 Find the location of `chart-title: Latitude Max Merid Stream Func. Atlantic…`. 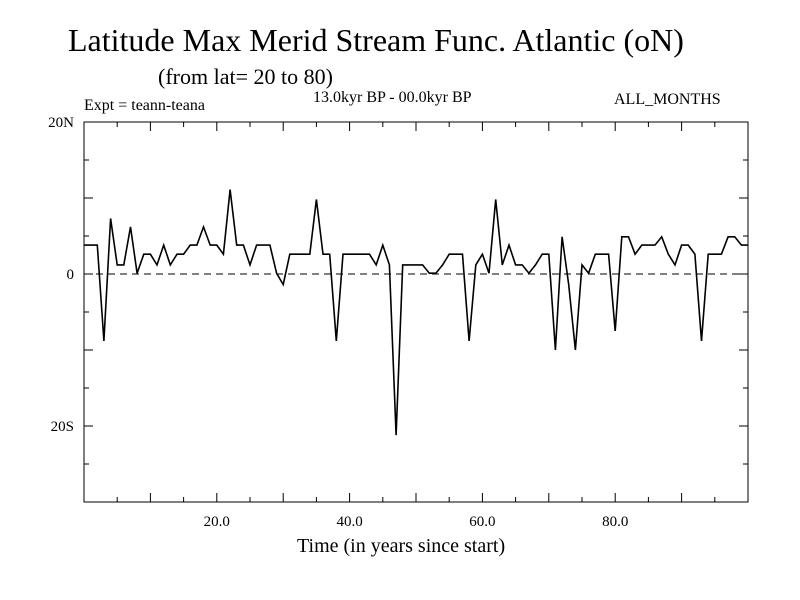

chart-title: Latitude Max Merid Stream Func. Atlantic… is located at coordinates (376, 40).